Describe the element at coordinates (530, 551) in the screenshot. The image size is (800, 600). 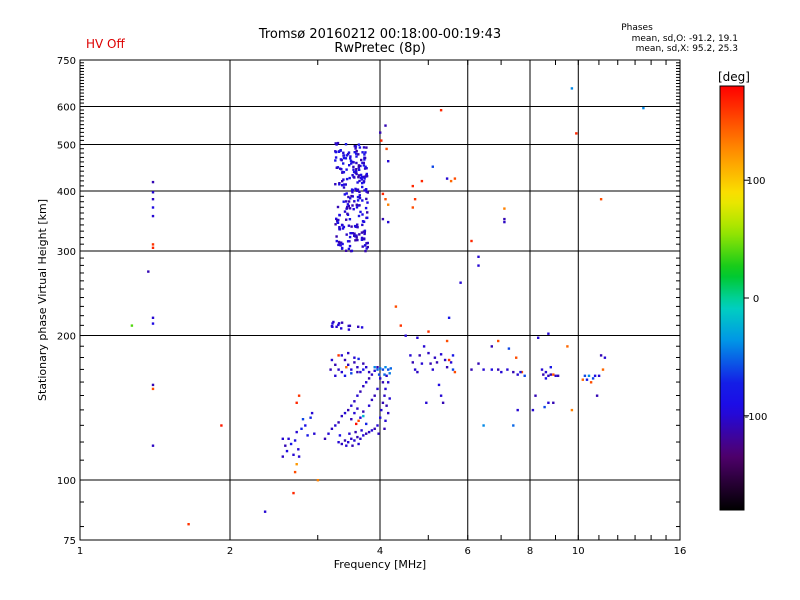
I see `x-tick-label: 8` at that location.